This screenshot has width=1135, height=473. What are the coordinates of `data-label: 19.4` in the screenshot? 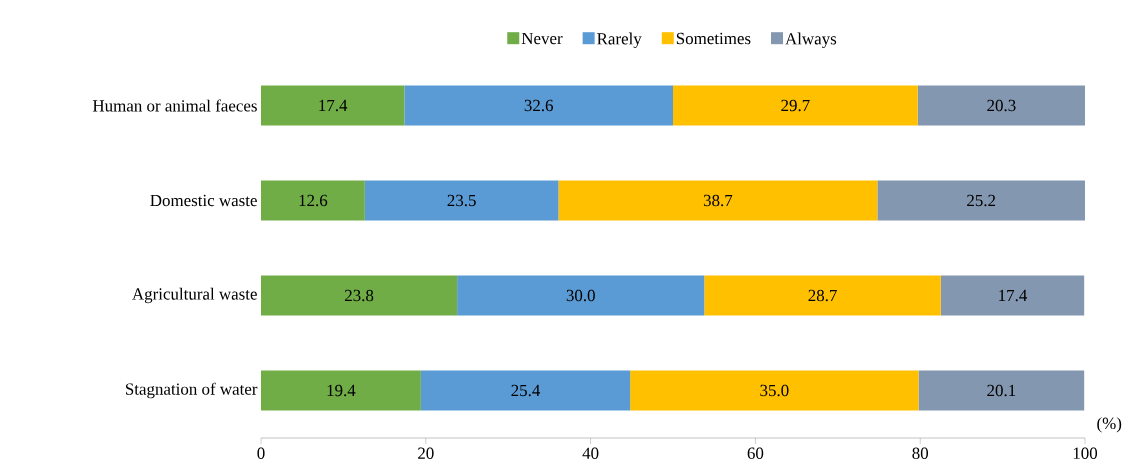 It's located at (341, 390).